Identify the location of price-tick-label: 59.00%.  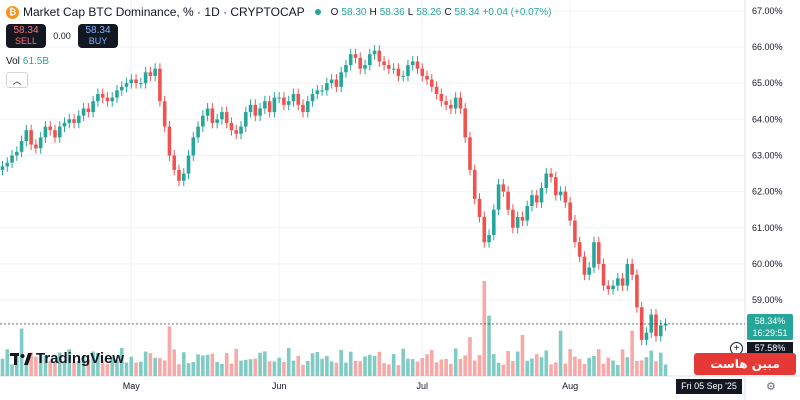
(767, 300).